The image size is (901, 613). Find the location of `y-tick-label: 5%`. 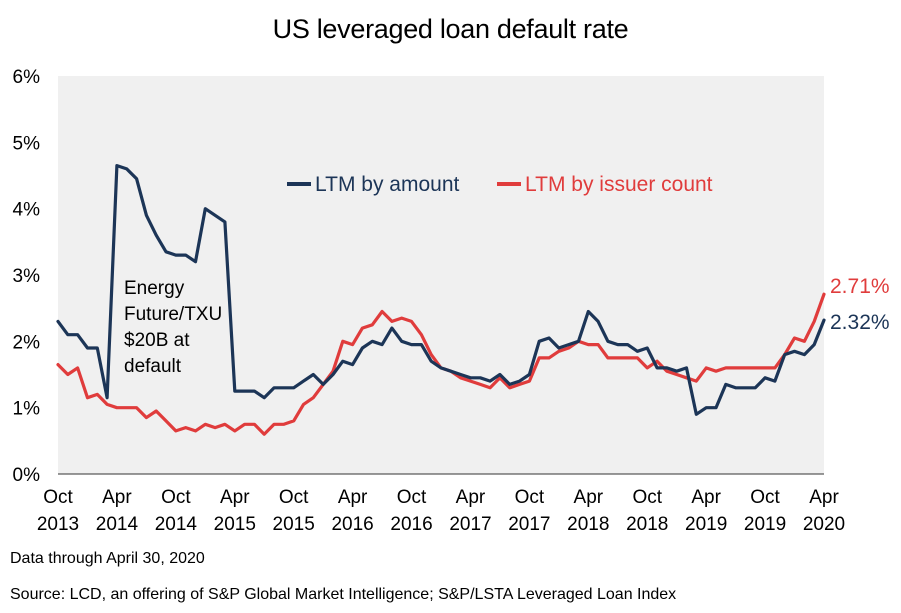

y-tick-label: 5% is located at coordinates (27, 143).